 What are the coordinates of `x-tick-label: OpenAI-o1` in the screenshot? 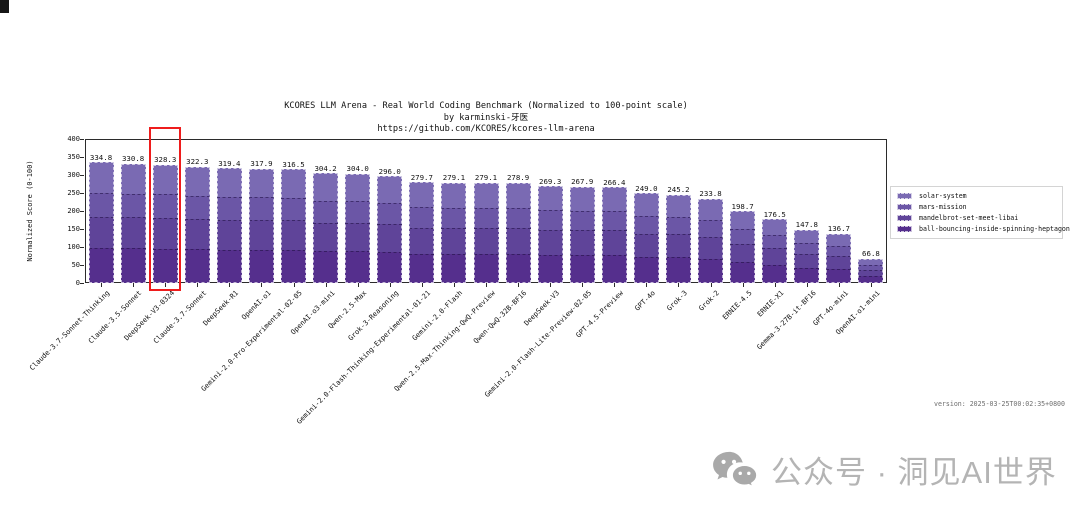 It's located at (256, 305).